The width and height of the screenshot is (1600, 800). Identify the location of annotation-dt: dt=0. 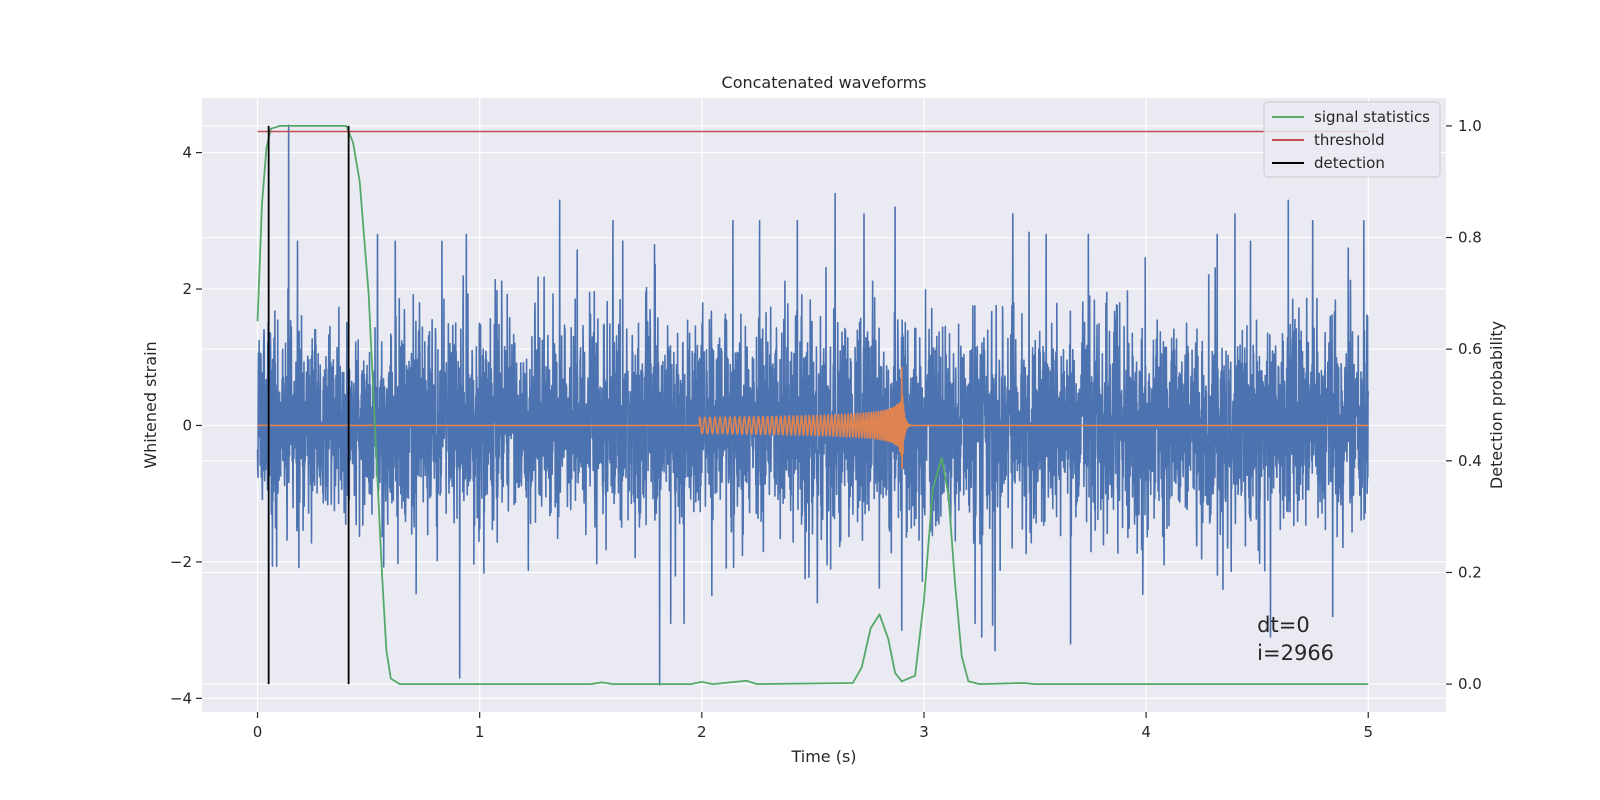
(1283, 625).